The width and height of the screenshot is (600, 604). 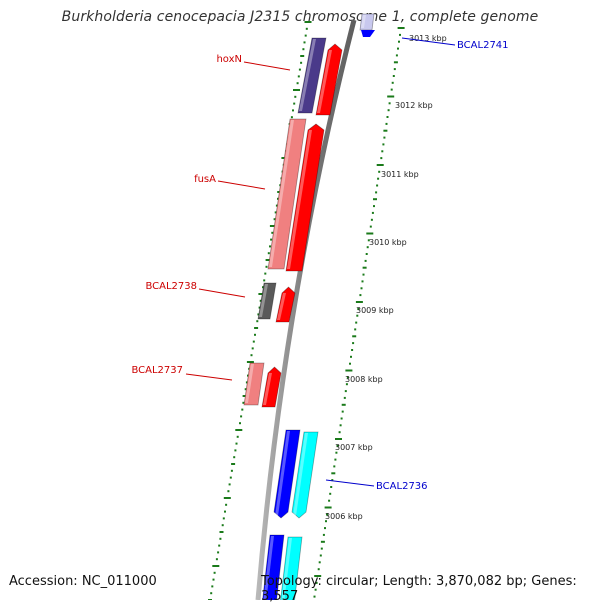 What do you see at coordinates (222, 293) in the screenshot?
I see `callout-line-BCAL2738` at bounding box center [222, 293].